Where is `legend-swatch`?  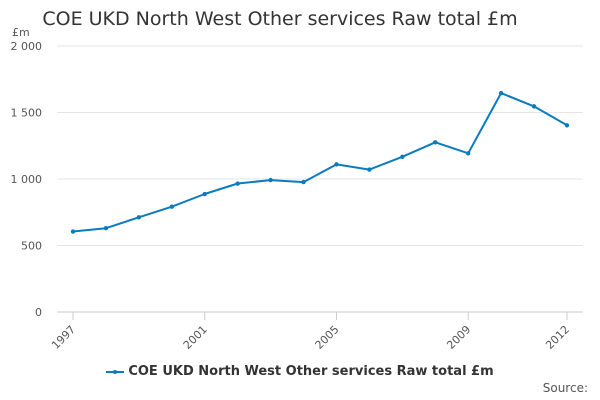 legend-swatch is located at coordinates (115, 372).